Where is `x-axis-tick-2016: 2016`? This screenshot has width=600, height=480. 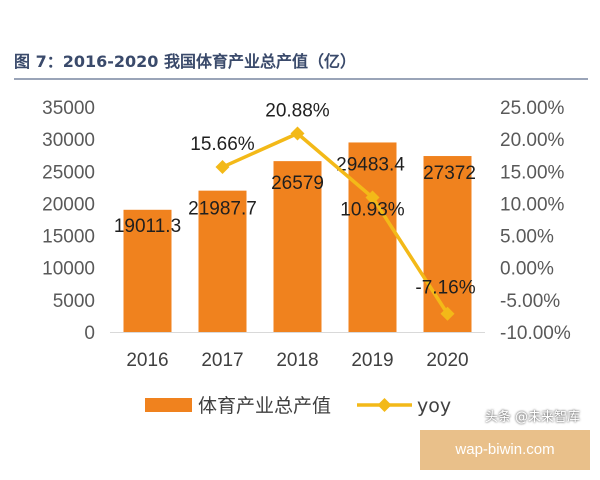
x-axis-tick-2016: 2016 is located at coordinates (147, 360).